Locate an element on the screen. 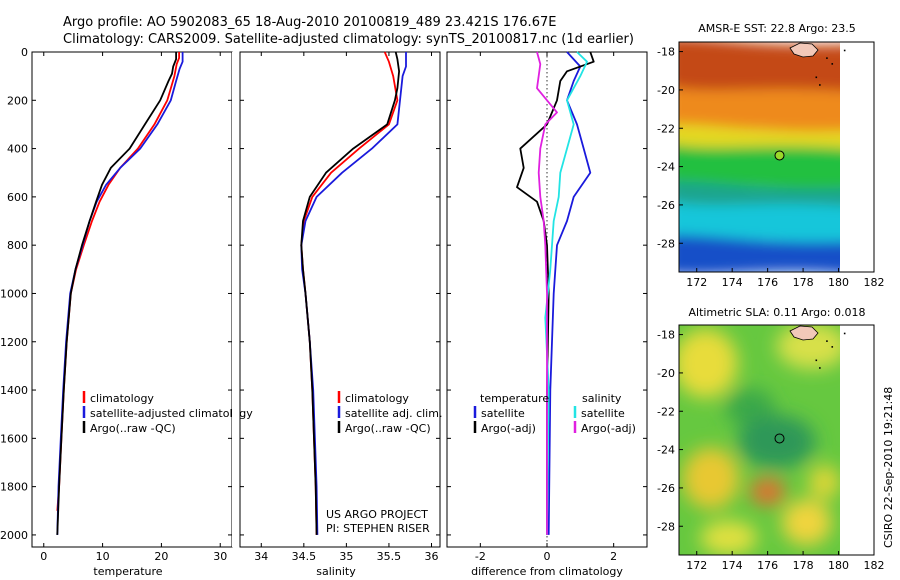 Image resolution: width=900 pixels, height=580 pixels. temperature-y-tick-label: 1200 is located at coordinates (14, 342).